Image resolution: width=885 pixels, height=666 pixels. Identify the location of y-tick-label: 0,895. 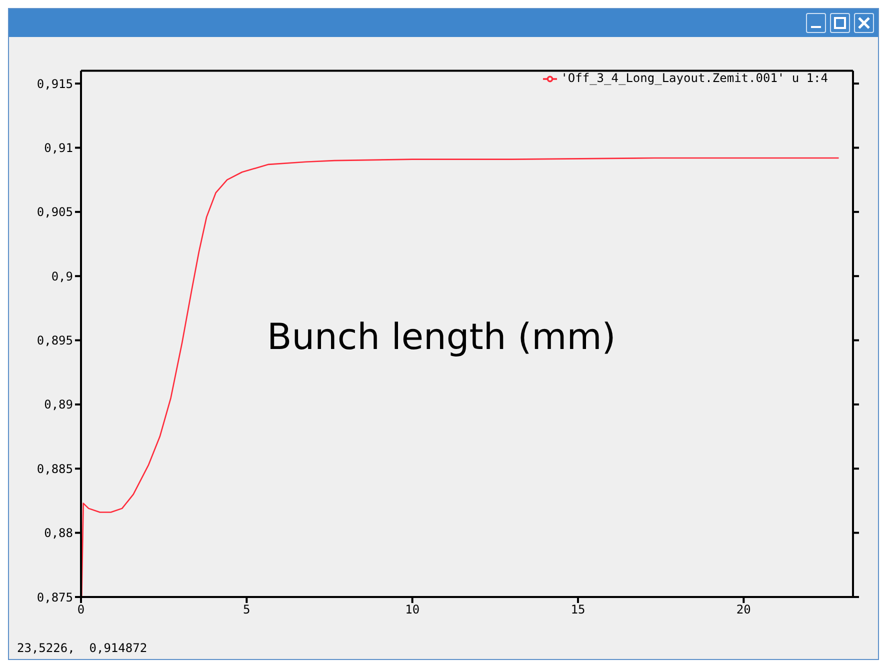
(54, 341).